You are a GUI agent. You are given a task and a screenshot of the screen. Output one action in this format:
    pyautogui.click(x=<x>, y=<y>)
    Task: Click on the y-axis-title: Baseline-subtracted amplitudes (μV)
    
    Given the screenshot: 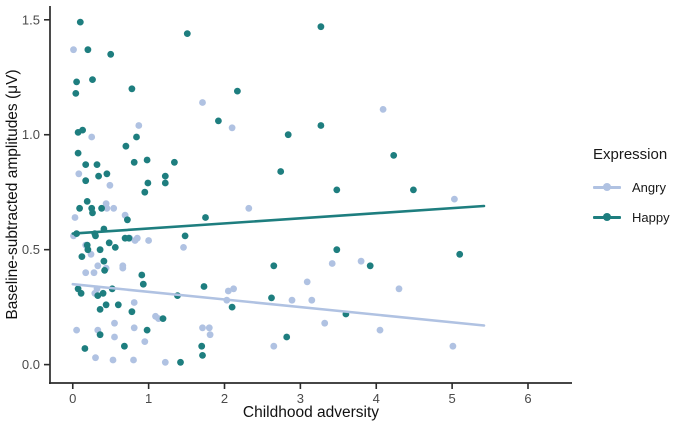 What is the action you would take?
    pyautogui.click(x=12, y=194)
    